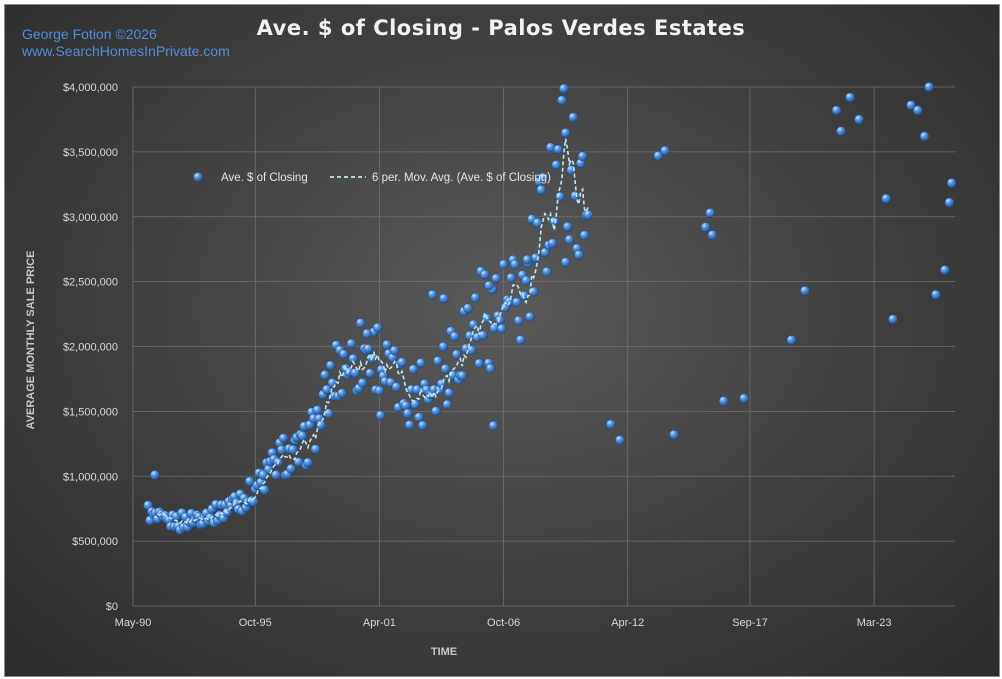 Image resolution: width=1002 pixels, height=679 pixels. Describe the element at coordinates (90, 218) in the screenshot. I see `y-tick-label: $3,000,000` at that location.